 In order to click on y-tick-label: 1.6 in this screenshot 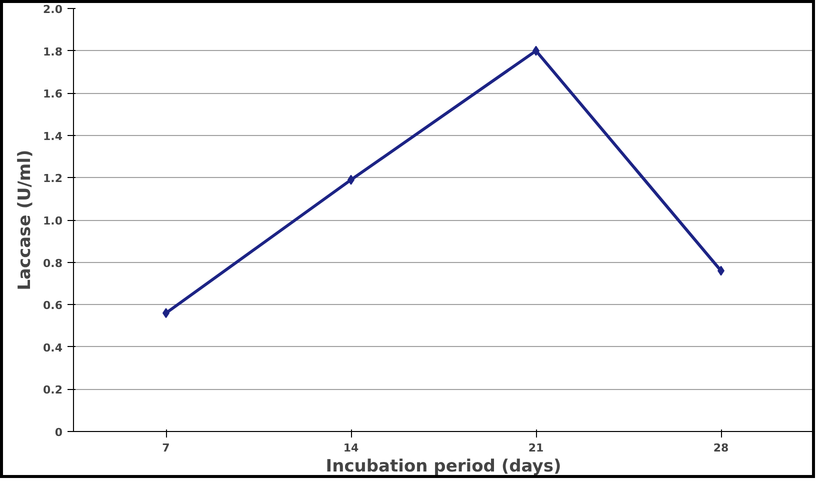, I will do `click(53, 94)`.